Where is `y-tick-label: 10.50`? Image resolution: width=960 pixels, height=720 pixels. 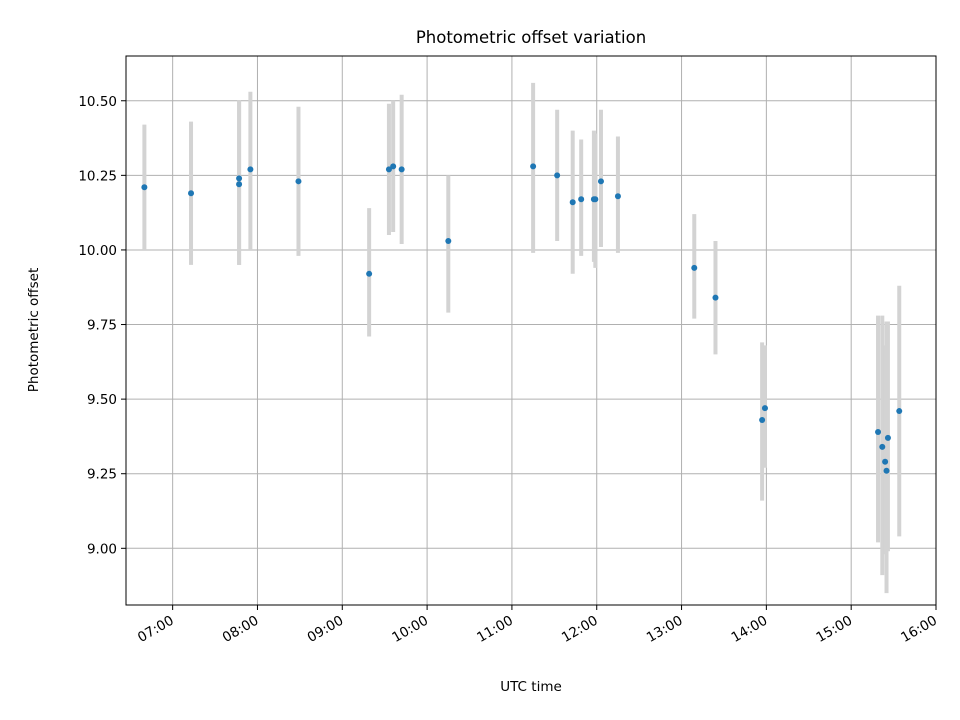 y-tick-label: 10.50 is located at coordinates (97, 102).